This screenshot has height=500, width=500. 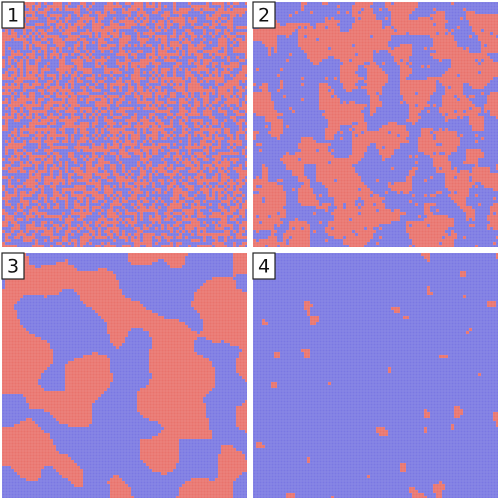 I want to click on panel-label: 1, so click(x=13, y=16).